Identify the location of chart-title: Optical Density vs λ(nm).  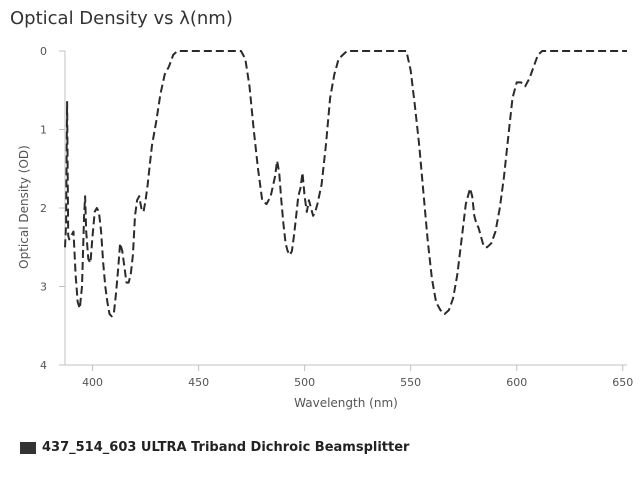
(121, 18).